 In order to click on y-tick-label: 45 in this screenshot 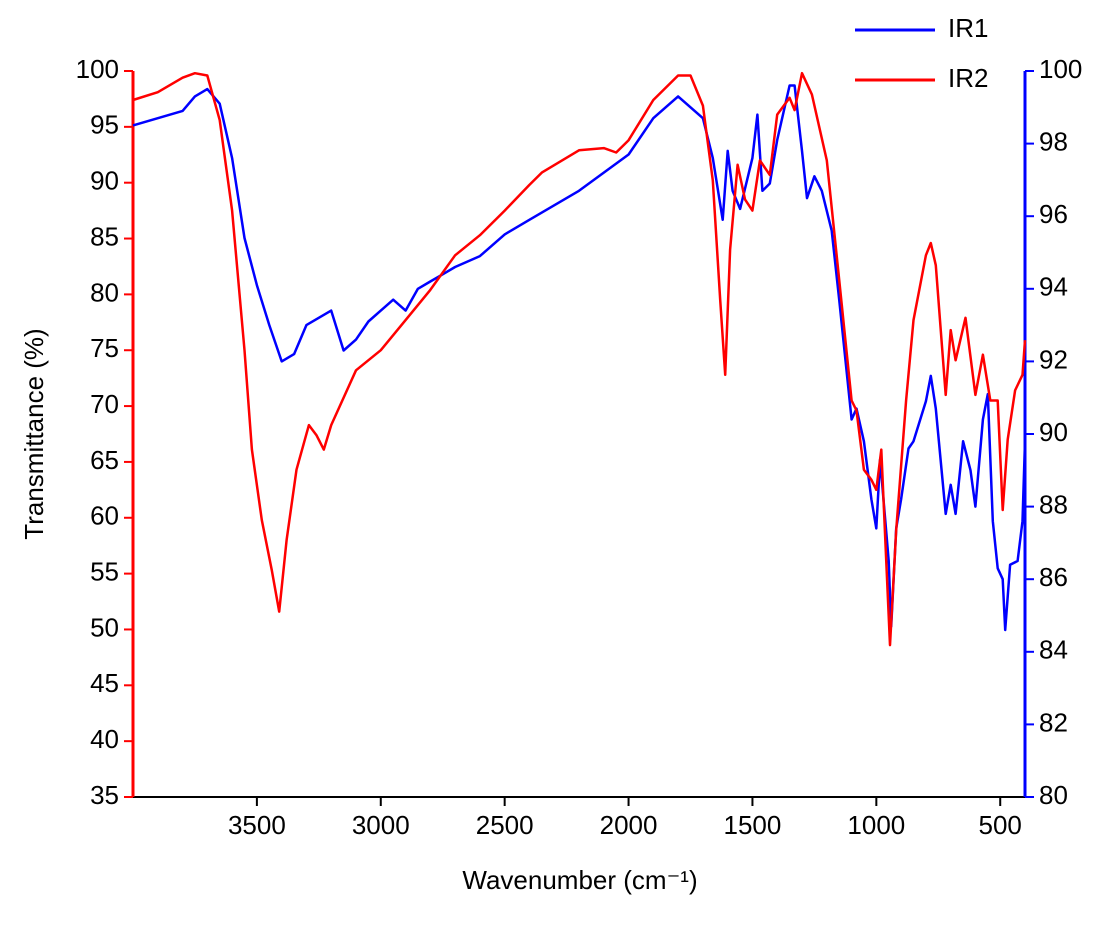, I will do `click(104, 683)`.